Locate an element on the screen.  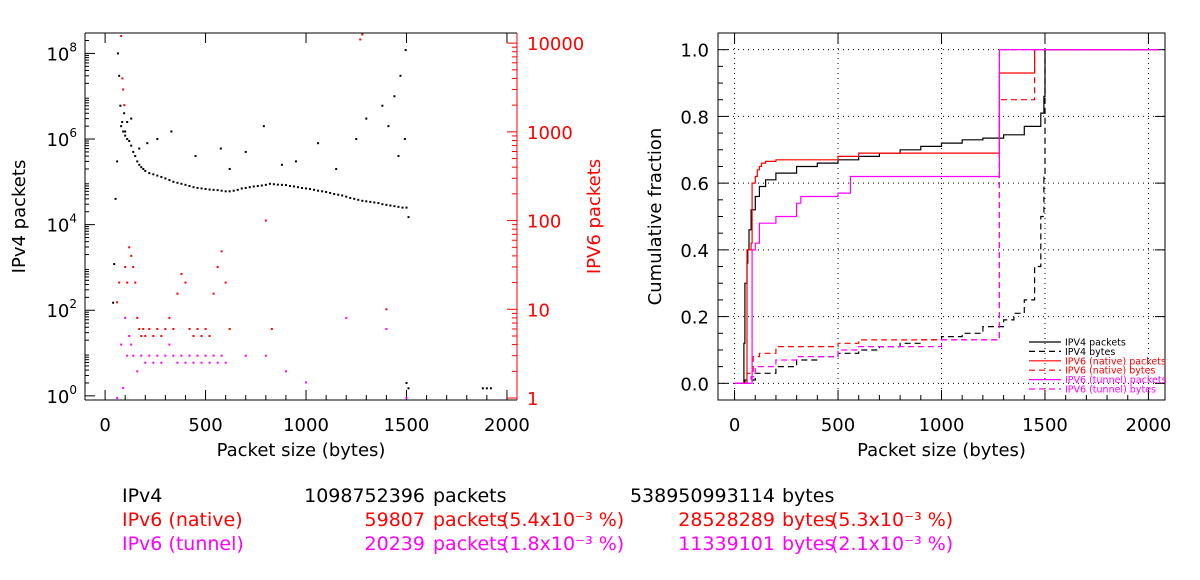
cdf-y-tick-label: 1.0 is located at coordinates (694, 51).